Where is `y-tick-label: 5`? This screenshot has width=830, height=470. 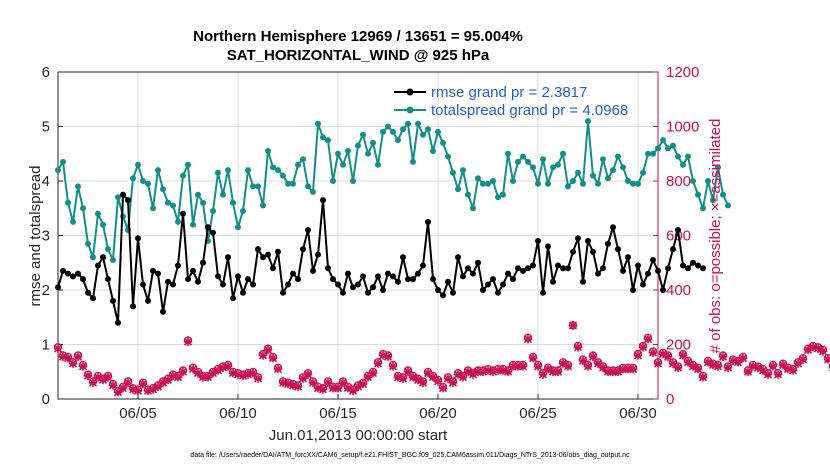
y-tick-label: 5 is located at coordinates (46, 127).